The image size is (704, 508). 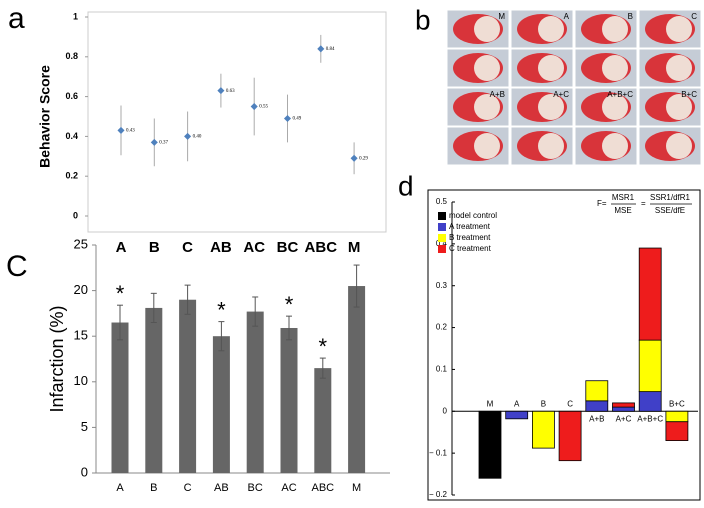 I want to click on formula: SSE/dfE, so click(x=670, y=210).